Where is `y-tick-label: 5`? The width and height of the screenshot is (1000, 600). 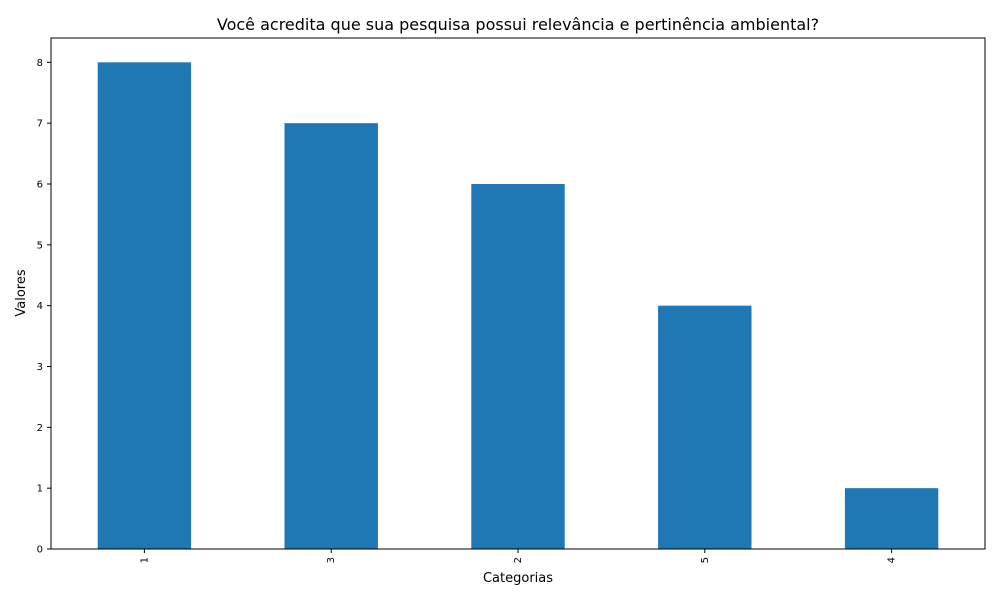
y-tick-label: 5 is located at coordinates (40, 245).